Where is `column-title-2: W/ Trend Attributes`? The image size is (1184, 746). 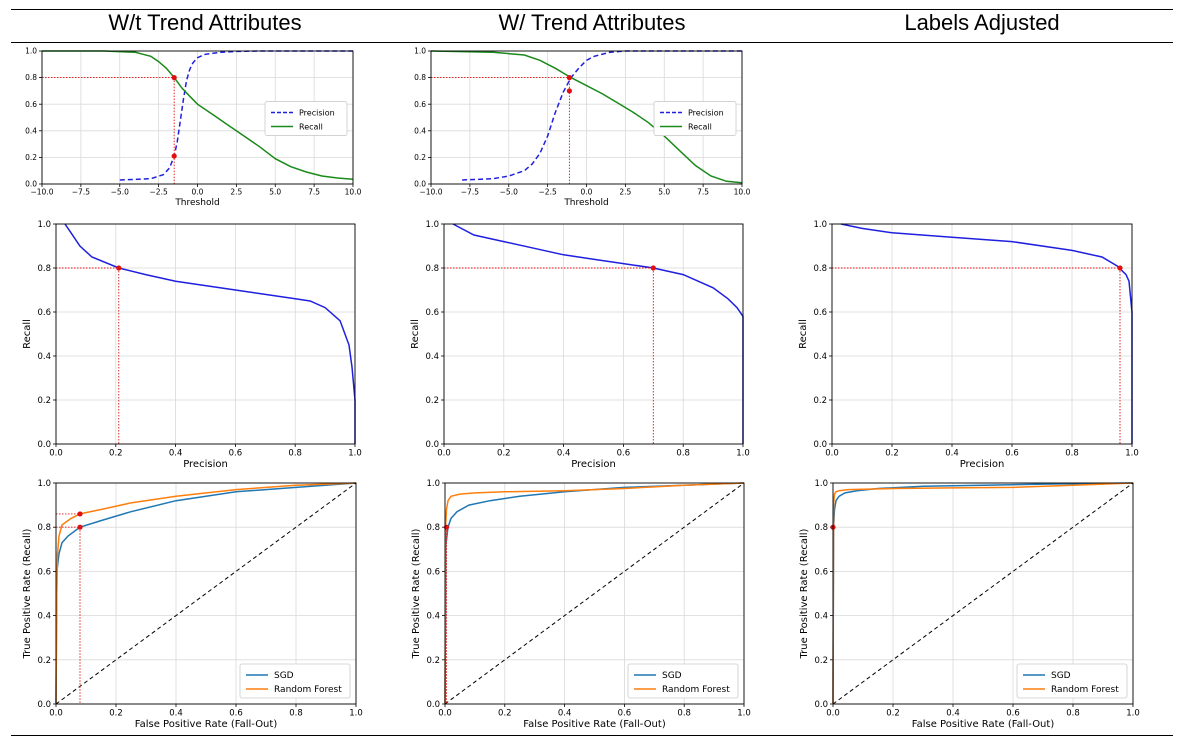 column-title-2: W/ Trend Attributes is located at coordinates (592, 22).